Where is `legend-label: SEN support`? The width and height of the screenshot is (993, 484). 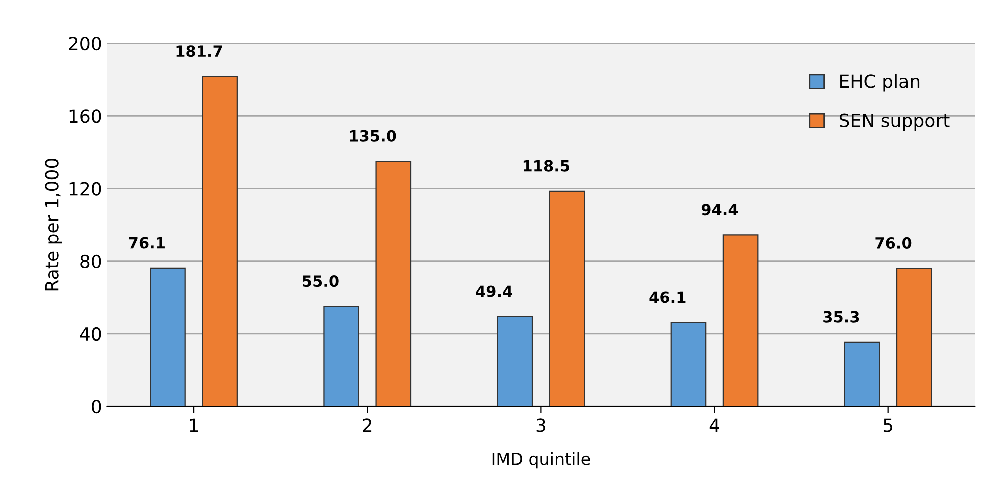 legend-label: SEN support is located at coordinates (895, 122).